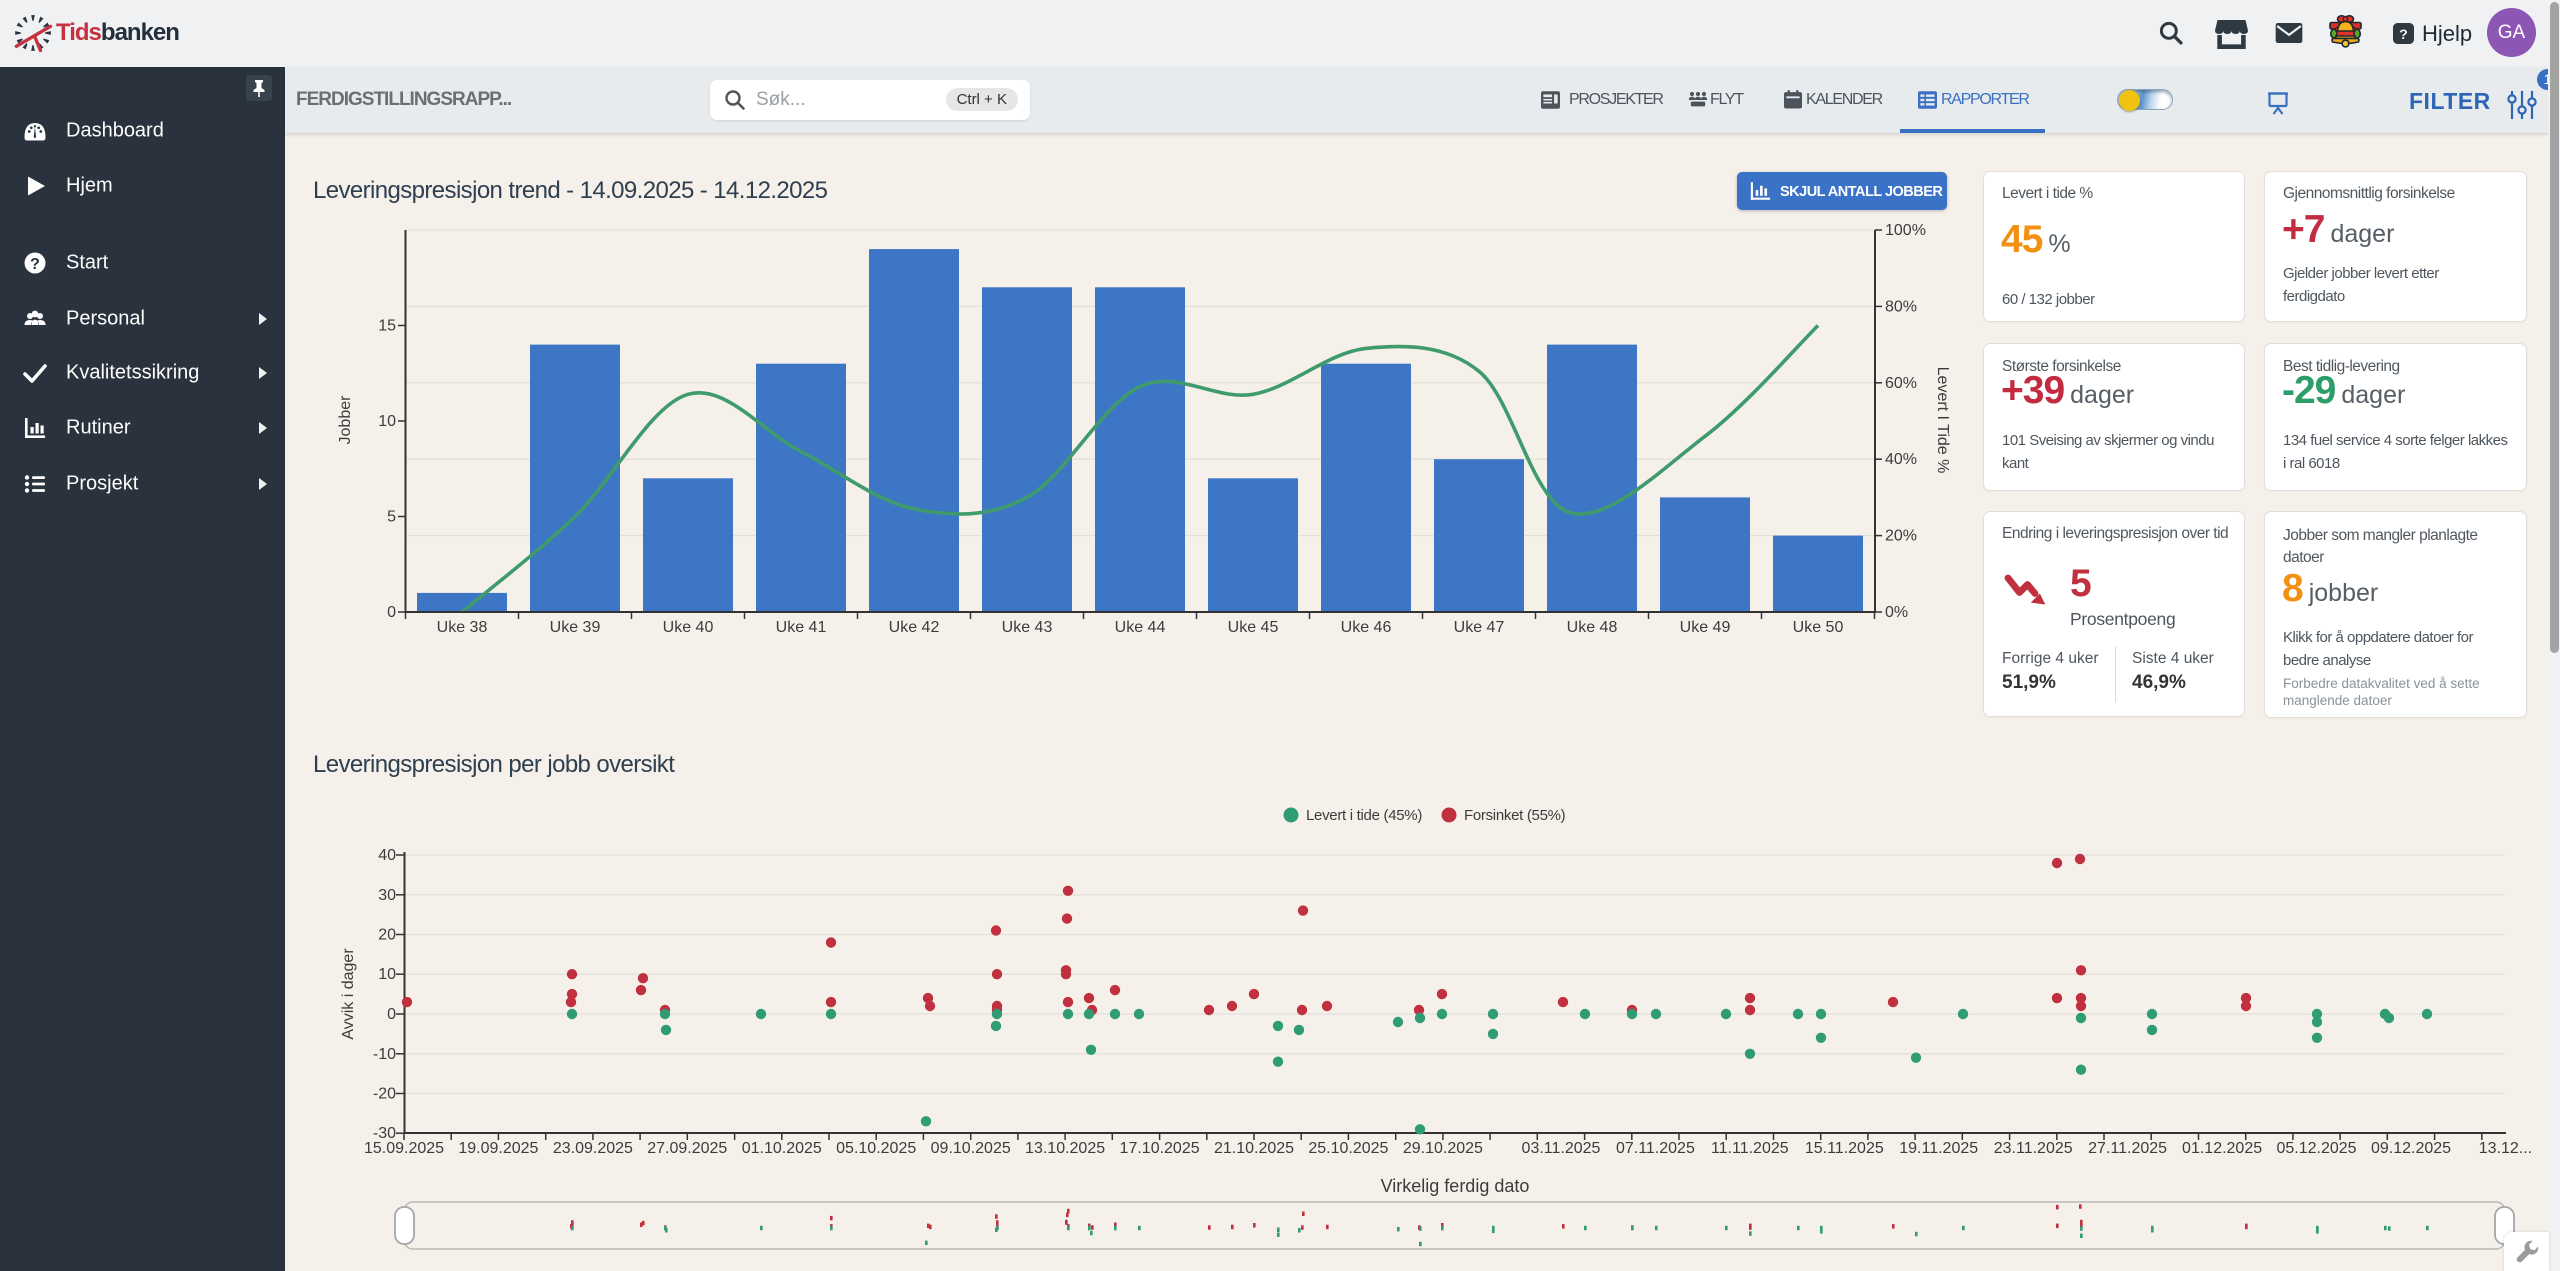 This screenshot has height=1271, width=2560. Describe the element at coordinates (876, 1148) in the screenshot. I see `svg-text: 05.10.2025` at that location.